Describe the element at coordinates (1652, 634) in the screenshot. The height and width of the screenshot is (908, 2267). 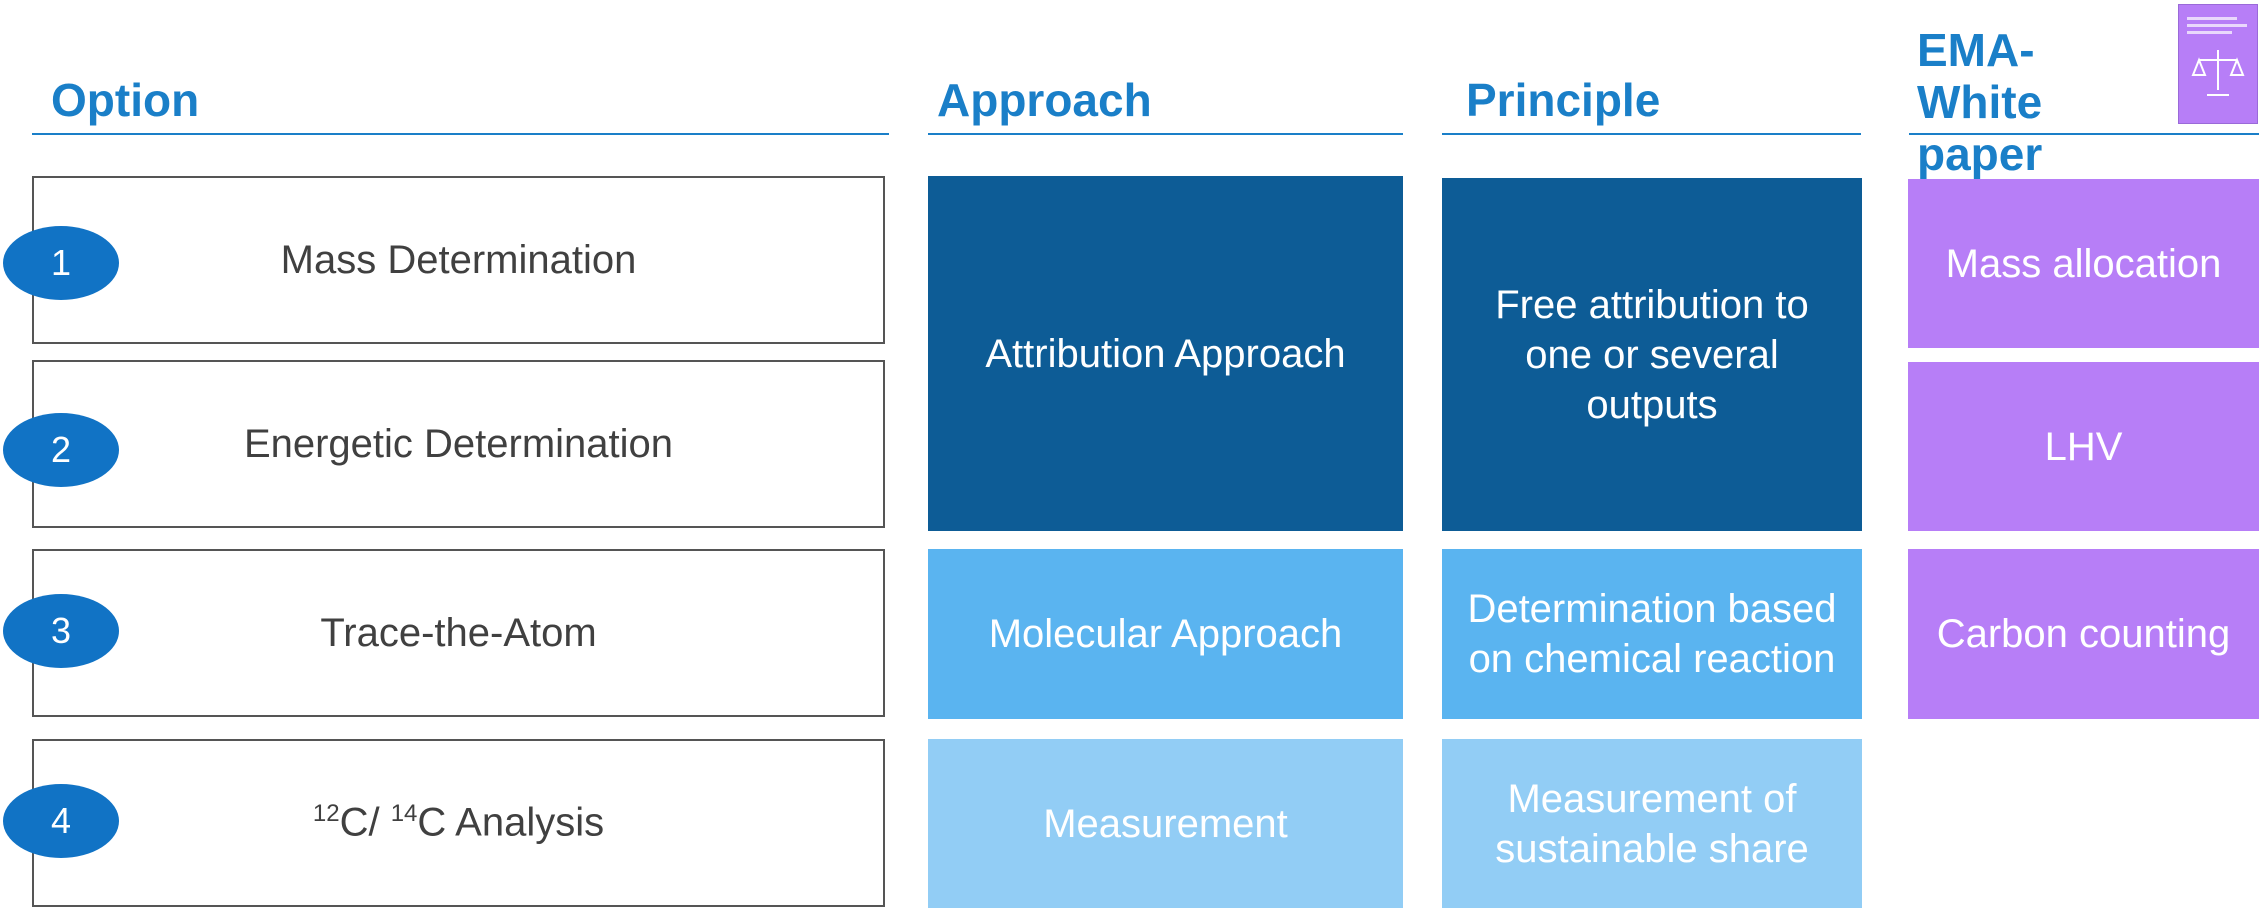
I see `principle-block: Determination based on chemical reaction` at that location.